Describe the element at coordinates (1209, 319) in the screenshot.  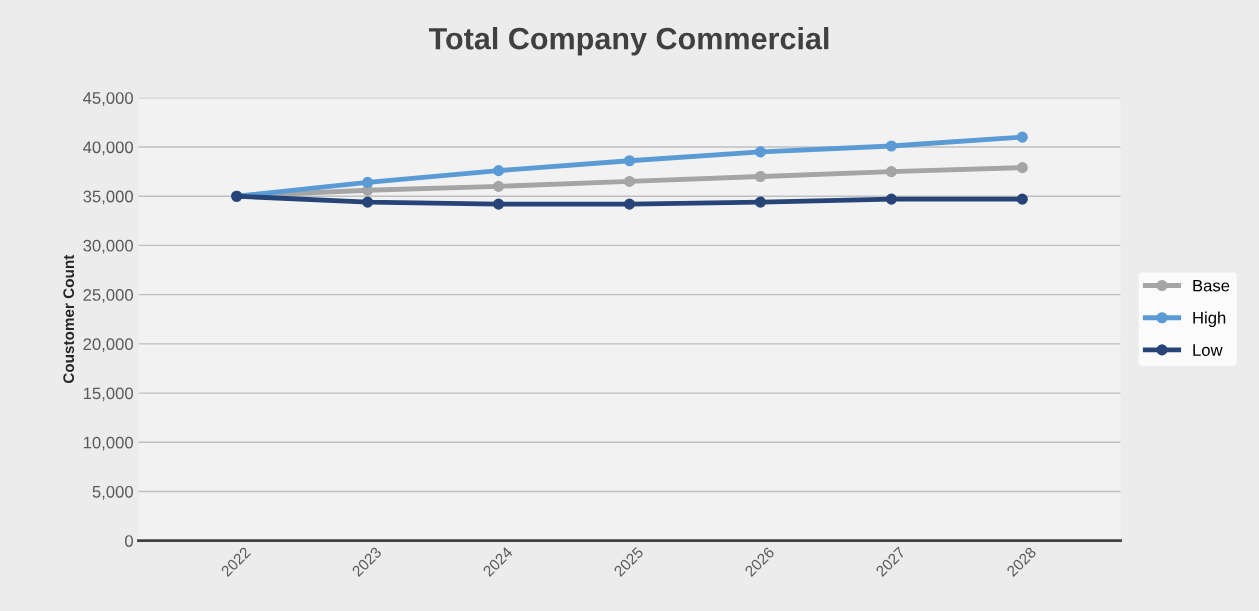
I see `legend-label: High` at that location.